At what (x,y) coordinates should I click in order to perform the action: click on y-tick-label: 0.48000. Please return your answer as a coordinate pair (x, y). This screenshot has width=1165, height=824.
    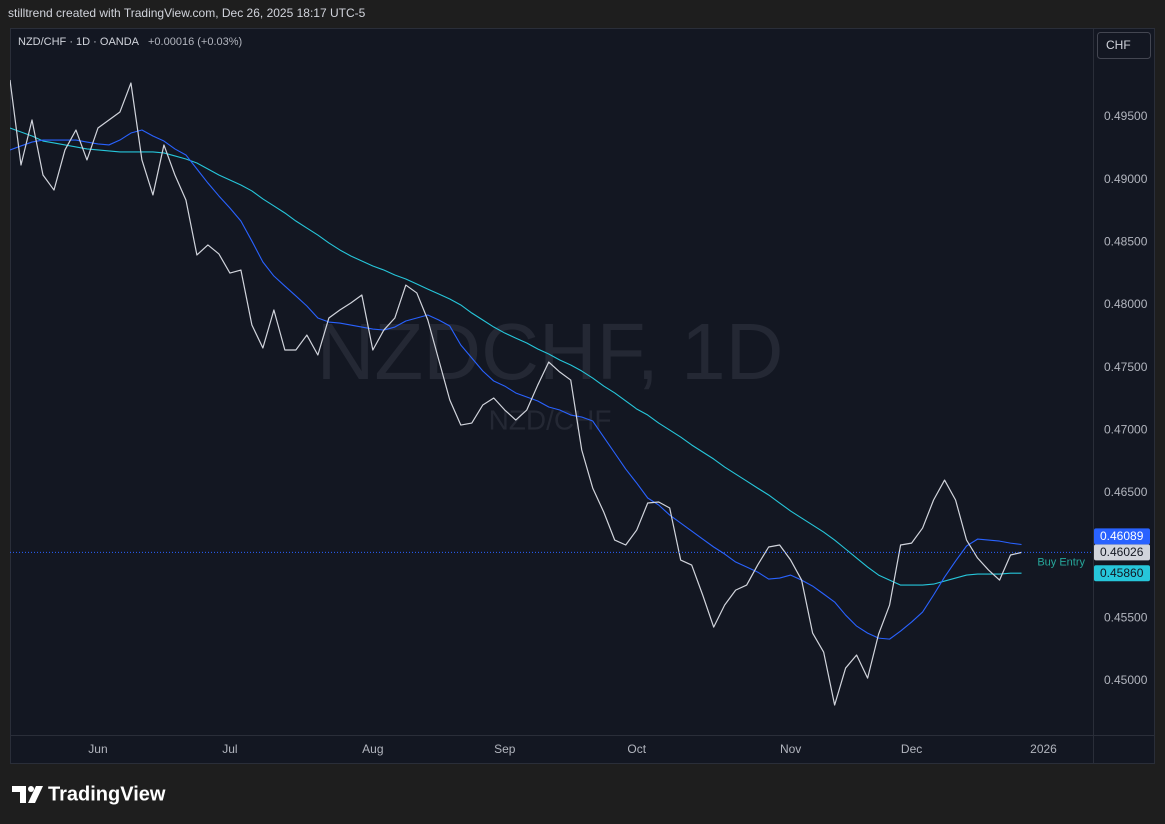
    Looking at the image, I should click on (1126, 304).